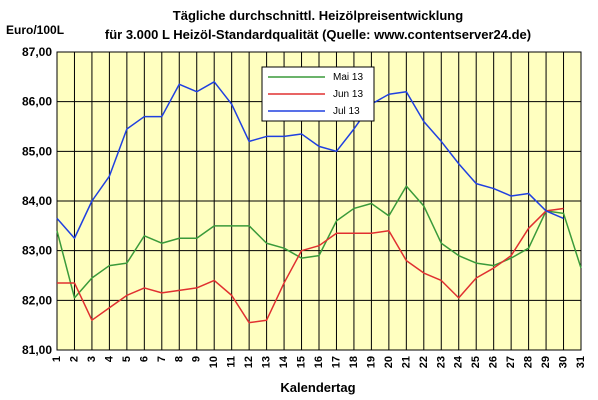 The height and width of the screenshot is (400, 598). Describe the element at coordinates (354, 362) in the screenshot. I see `x-tick-label: 18` at that location.